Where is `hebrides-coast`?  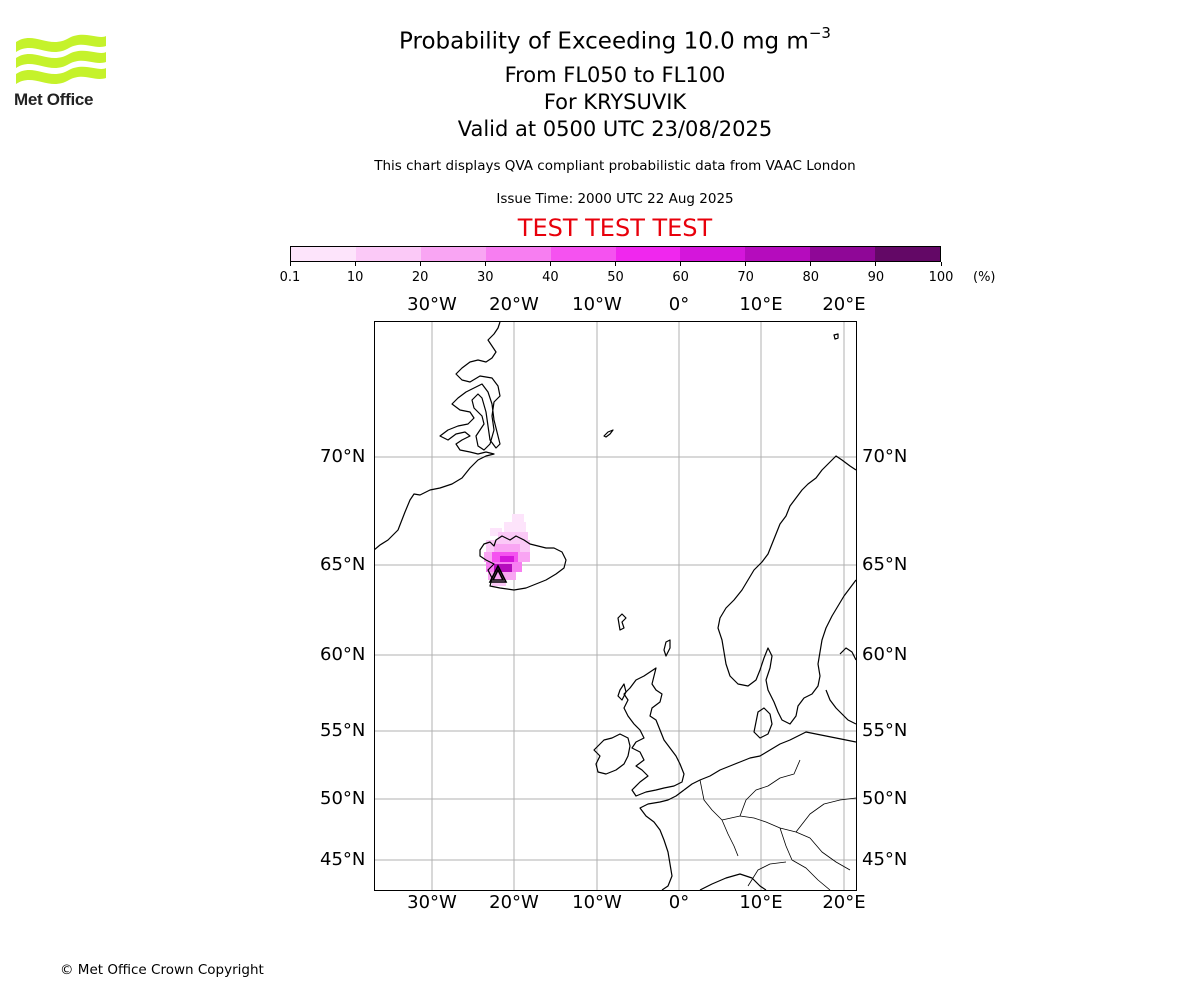
hebrides-coast is located at coordinates (622, 692).